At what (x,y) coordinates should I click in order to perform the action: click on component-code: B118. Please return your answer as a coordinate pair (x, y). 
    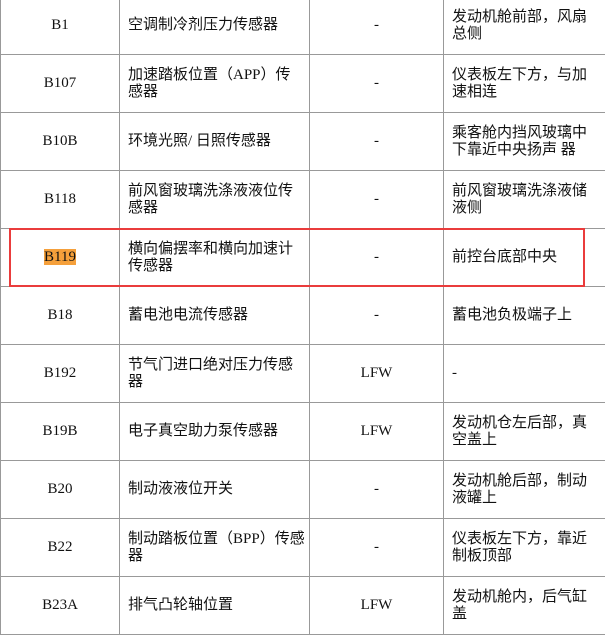
    Looking at the image, I should click on (60, 199).